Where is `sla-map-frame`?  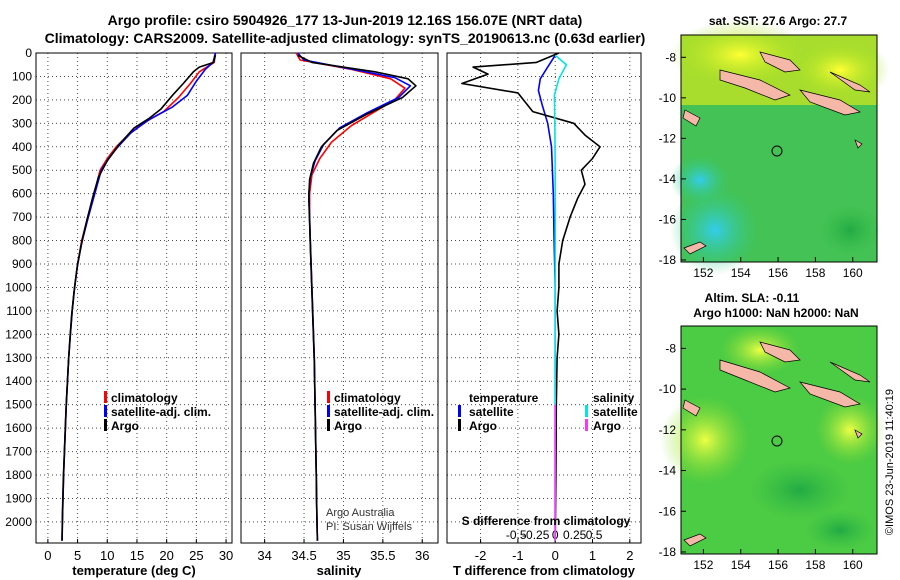 sla-map-frame is located at coordinates (779, 440).